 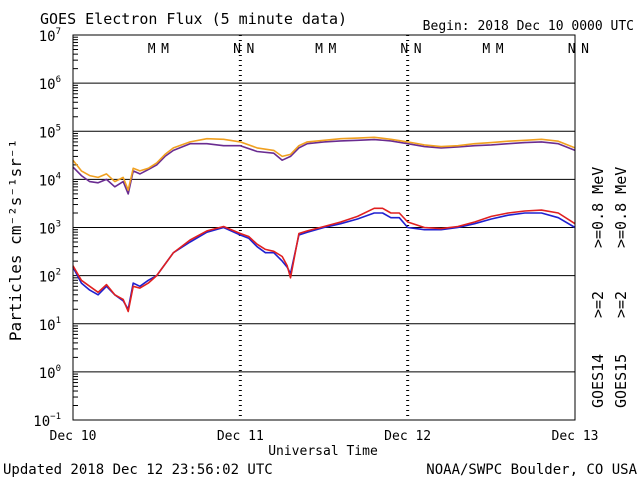 I want to click on y-tick-label: 10⁰, so click(x=50, y=373).